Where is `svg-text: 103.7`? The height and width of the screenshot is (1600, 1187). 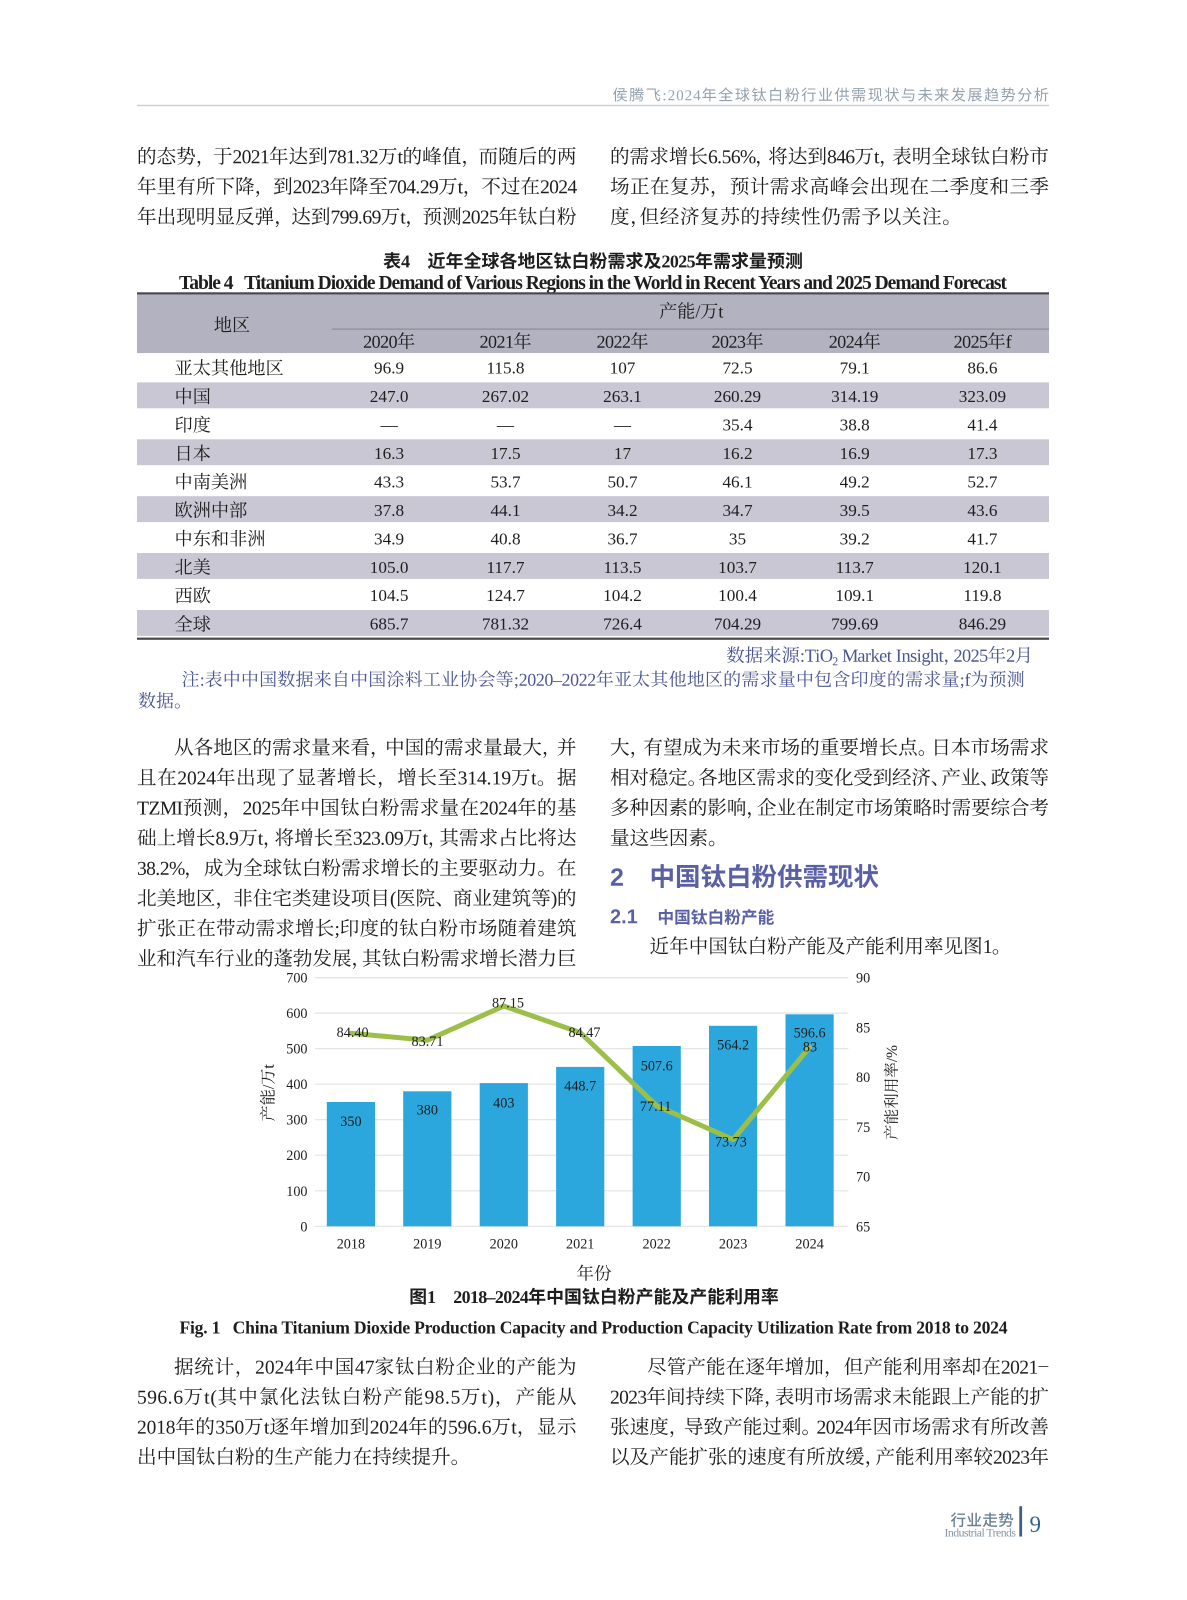 svg-text: 103.7 is located at coordinates (737, 567).